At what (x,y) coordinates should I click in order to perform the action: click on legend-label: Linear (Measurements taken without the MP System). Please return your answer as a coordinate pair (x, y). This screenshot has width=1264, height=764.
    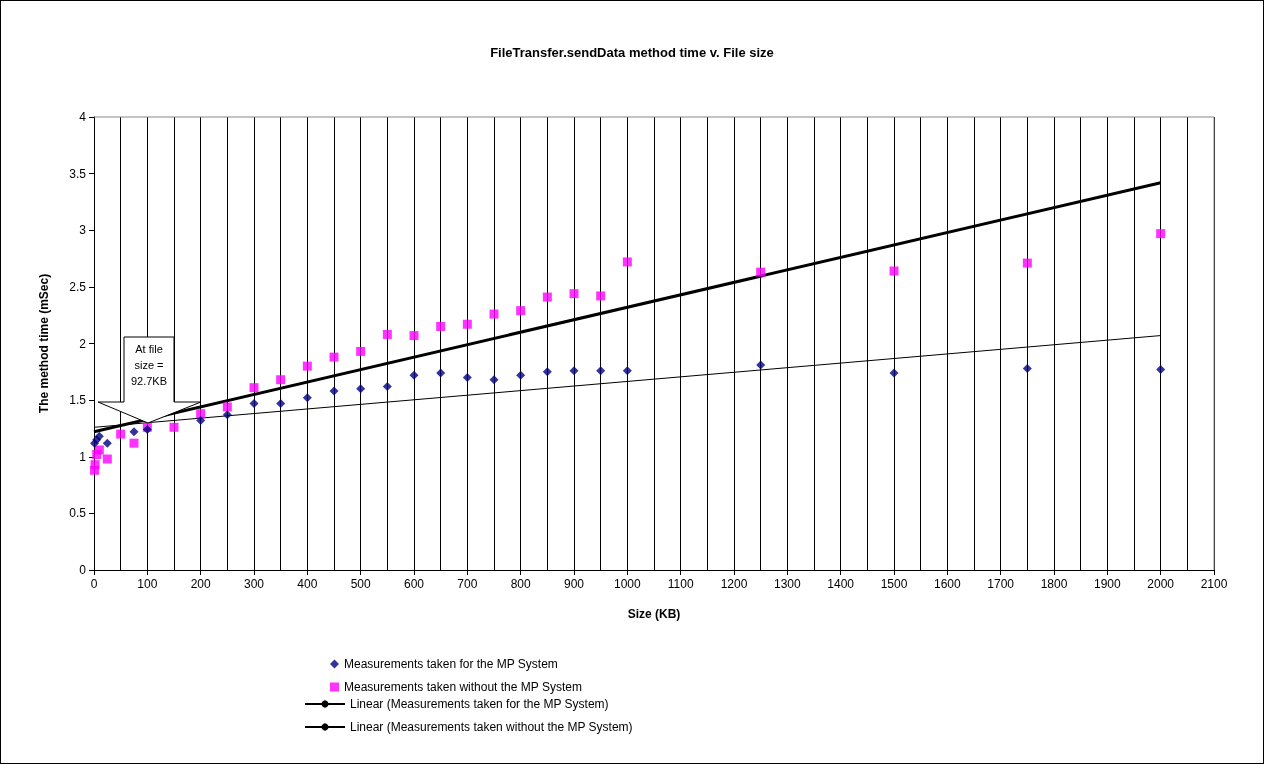
    Looking at the image, I should click on (491, 727).